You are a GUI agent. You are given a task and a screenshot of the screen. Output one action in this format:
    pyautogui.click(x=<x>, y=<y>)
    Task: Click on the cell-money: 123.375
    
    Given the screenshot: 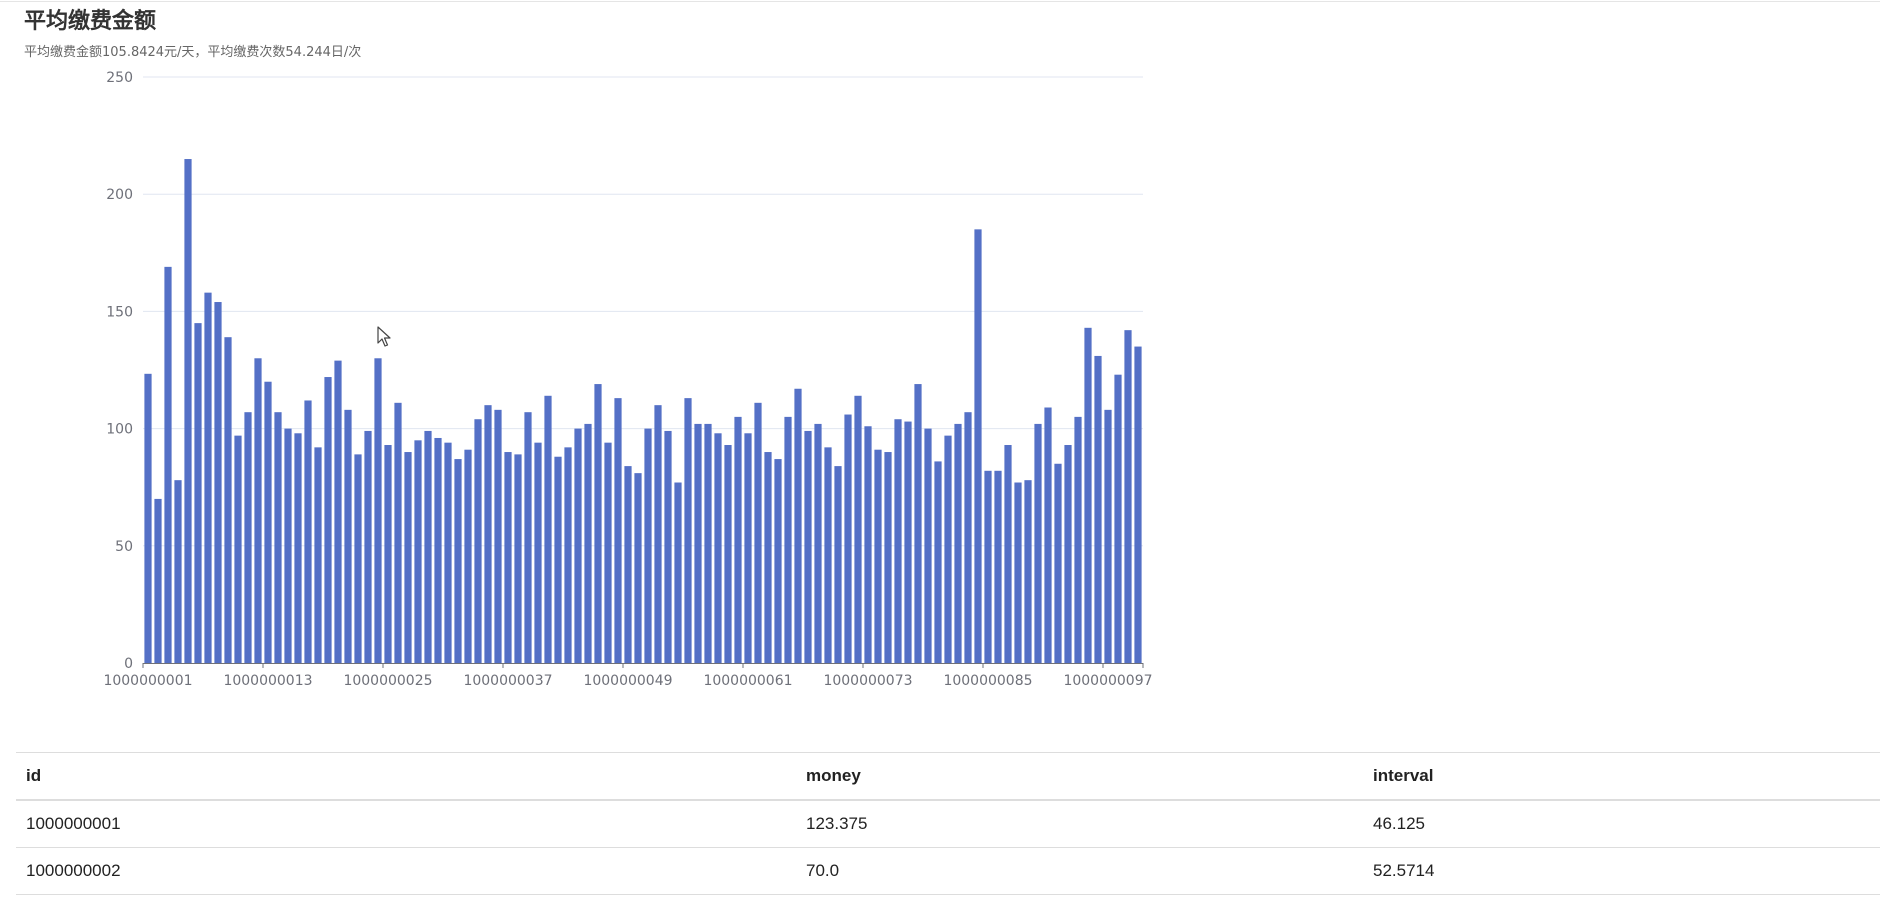 What is the action you would take?
    pyautogui.click(x=1079, y=824)
    